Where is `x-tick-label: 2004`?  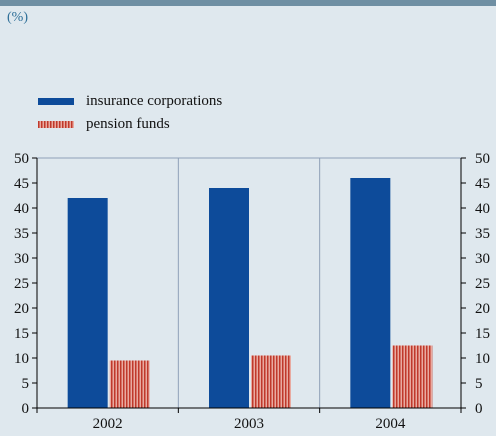
x-tick-label: 2004 is located at coordinates (390, 424).